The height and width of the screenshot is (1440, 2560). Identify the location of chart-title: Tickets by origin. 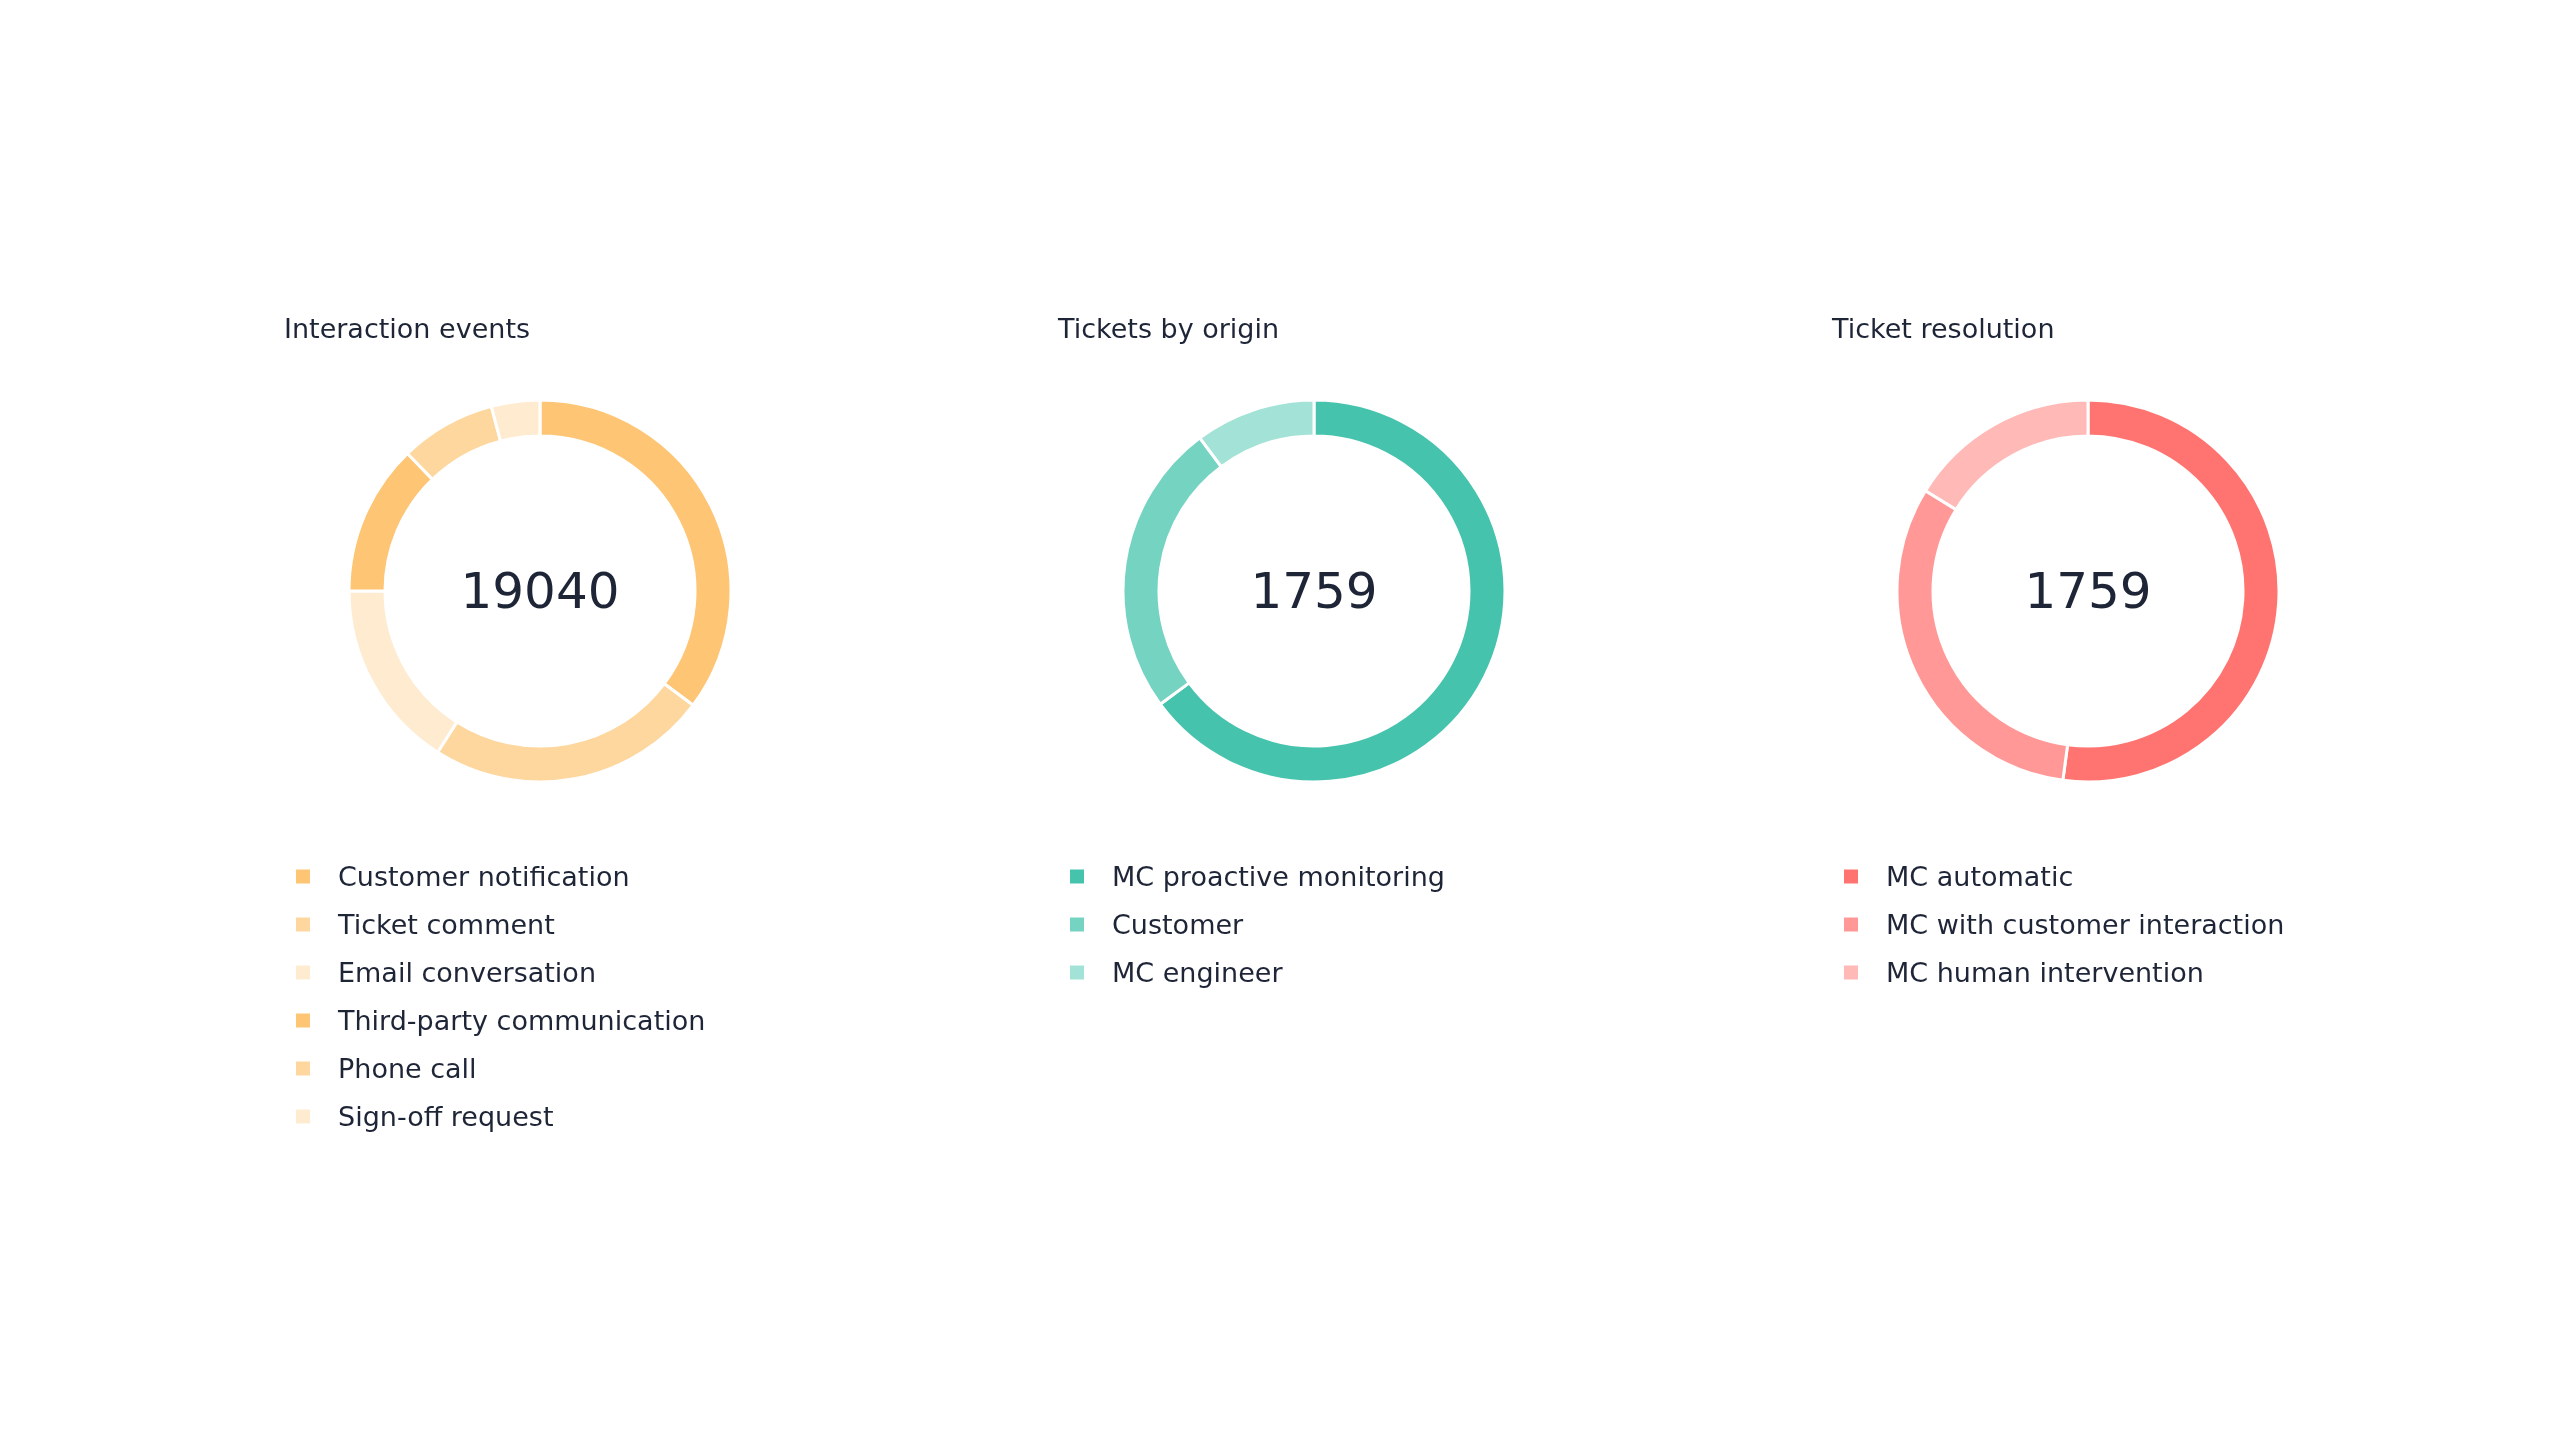
(1168, 328).